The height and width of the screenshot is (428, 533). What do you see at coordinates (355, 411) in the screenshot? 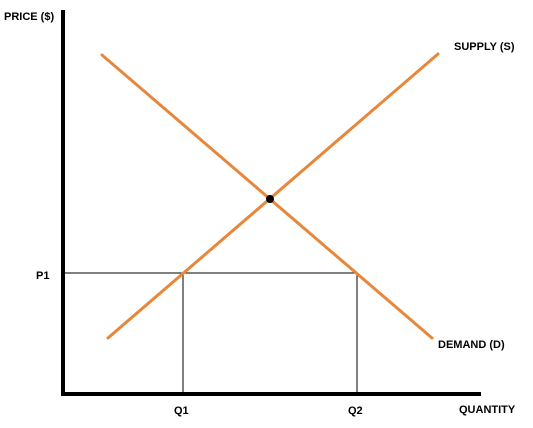
I see `quantity-q2-label: Q2` at bounding box center [355, 411].